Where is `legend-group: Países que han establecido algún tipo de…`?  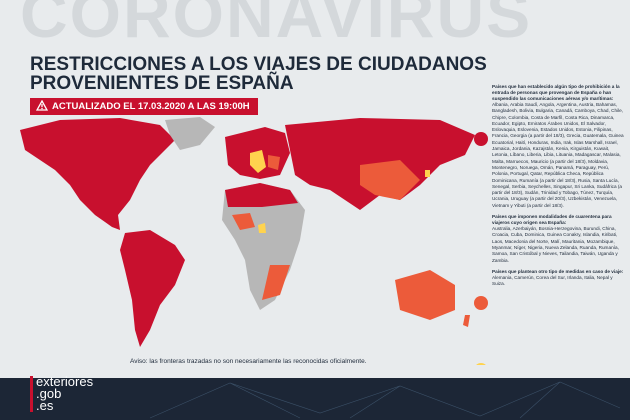
legend-group: Países que han establecido algún tipo de… is located at coordinates (559, 146).